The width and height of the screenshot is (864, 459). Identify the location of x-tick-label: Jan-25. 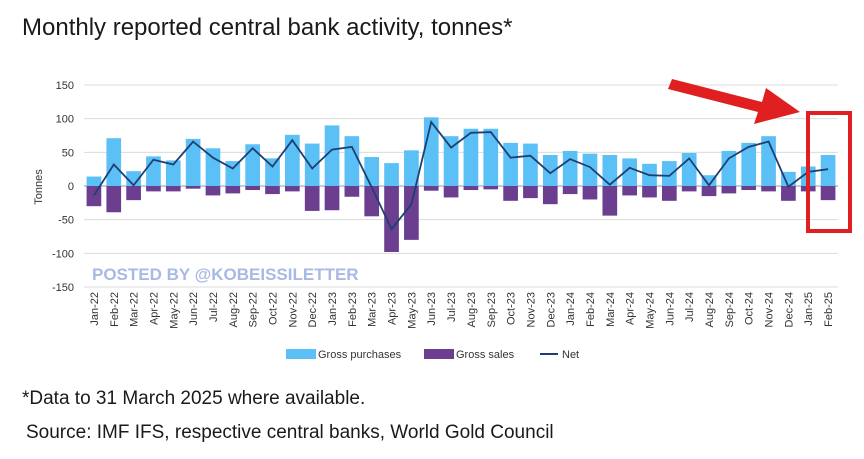
(809, 309).